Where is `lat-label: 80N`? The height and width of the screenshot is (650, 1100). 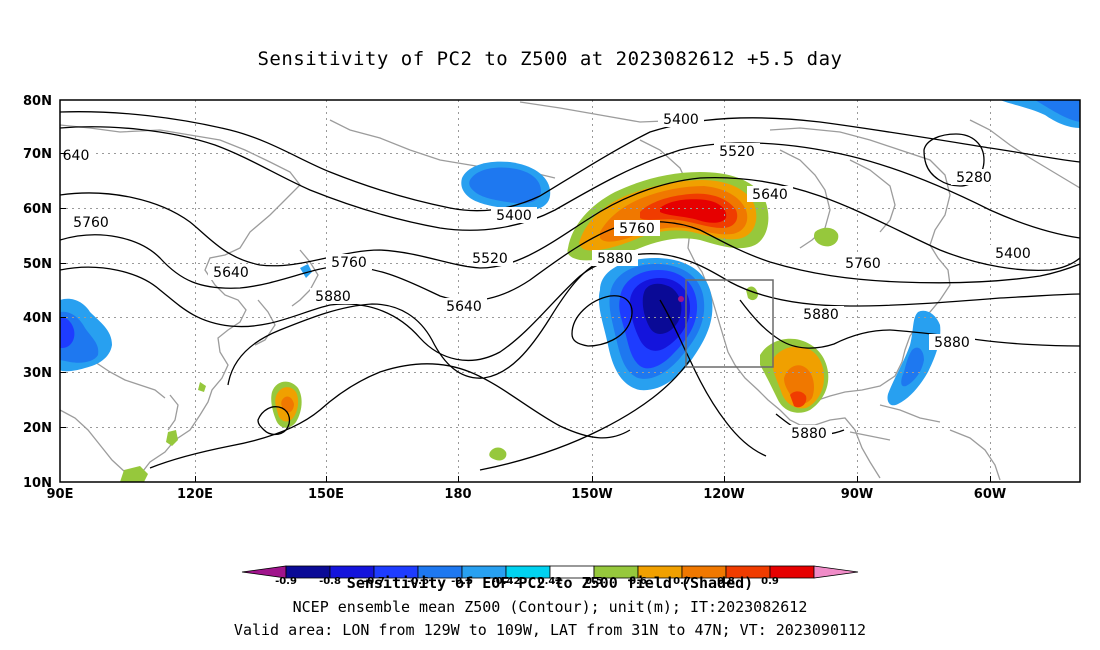 lat-label: 80N is located at coordinates (37, 101).